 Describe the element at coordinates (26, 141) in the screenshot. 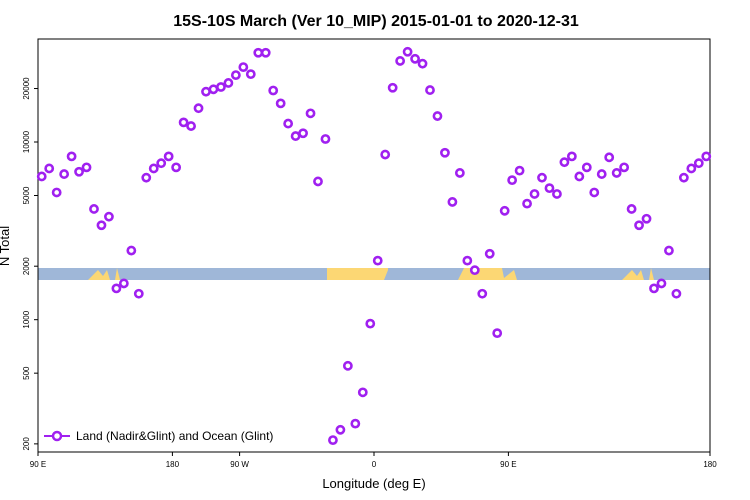

I see `y-tick-label: 10000` at that location.